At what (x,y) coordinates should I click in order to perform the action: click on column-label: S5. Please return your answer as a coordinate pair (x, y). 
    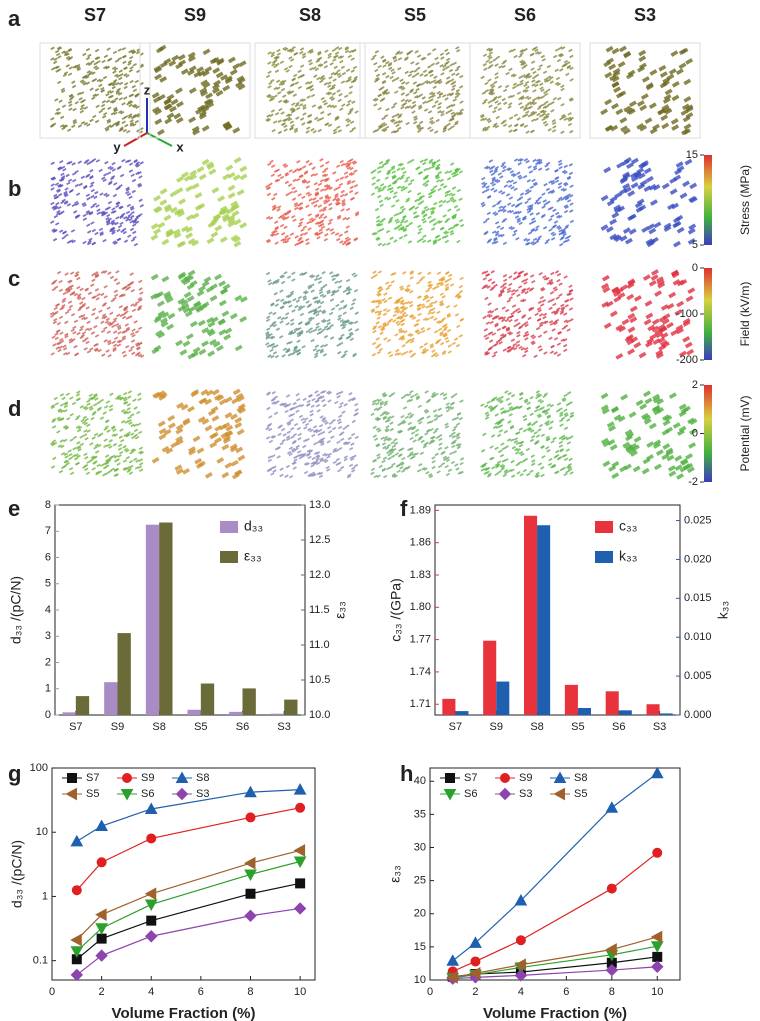
    Looking at the image, I should click on (415, 15).